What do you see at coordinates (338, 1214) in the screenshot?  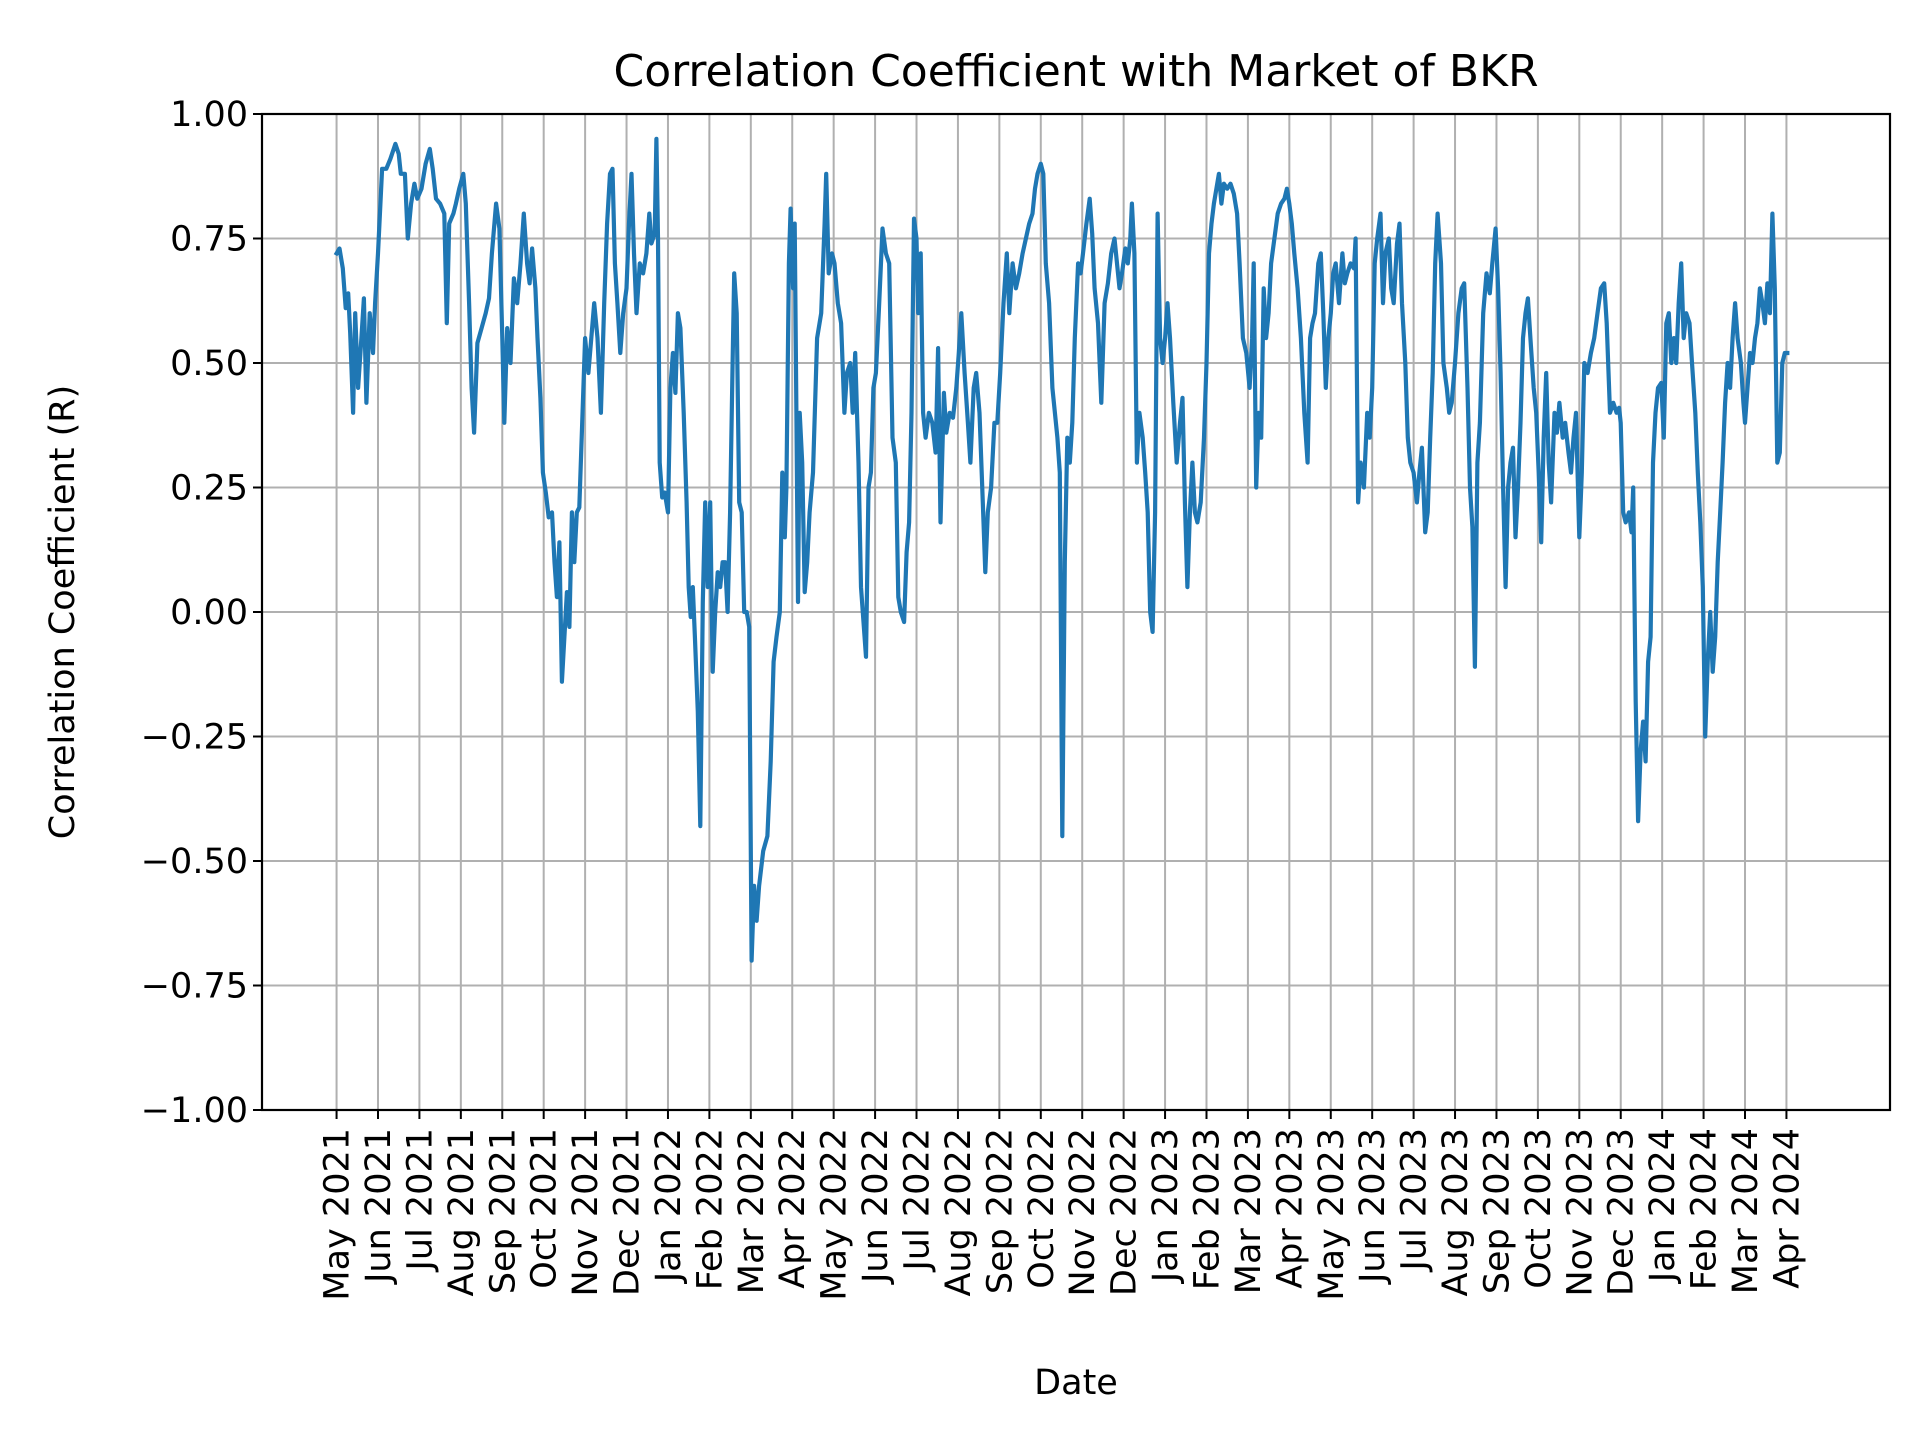 I see `x-tick-label: May 2021` at bounding box center [338, 1214].